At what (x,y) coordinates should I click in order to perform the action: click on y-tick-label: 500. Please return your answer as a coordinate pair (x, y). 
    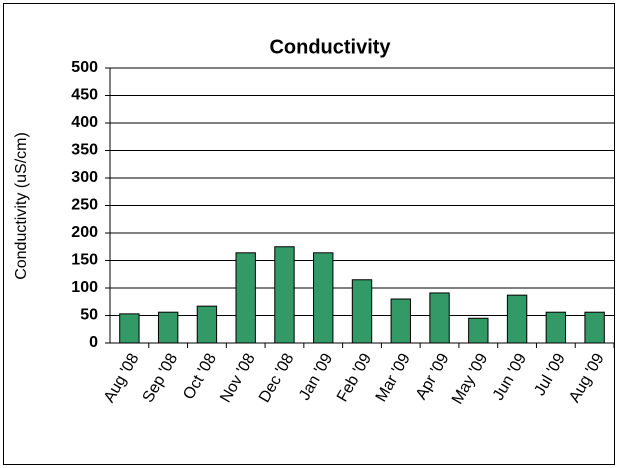
    Looking at the image, I should click on (84, 67).